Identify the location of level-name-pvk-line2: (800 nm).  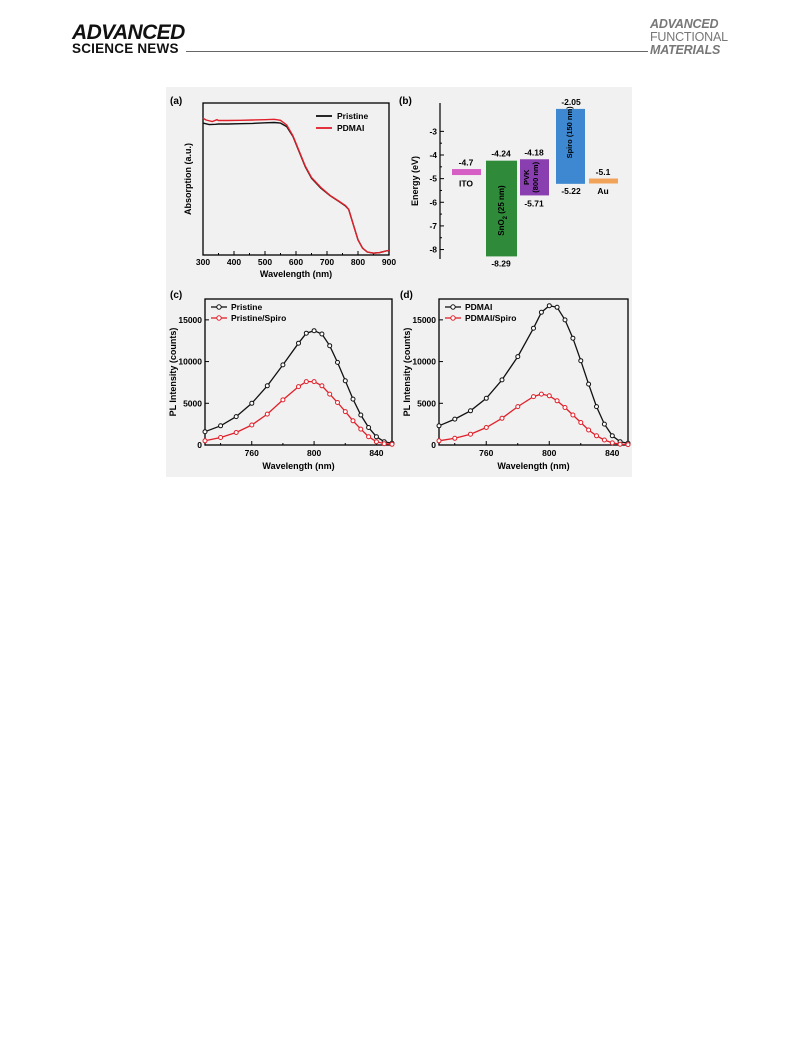
(535, 176).